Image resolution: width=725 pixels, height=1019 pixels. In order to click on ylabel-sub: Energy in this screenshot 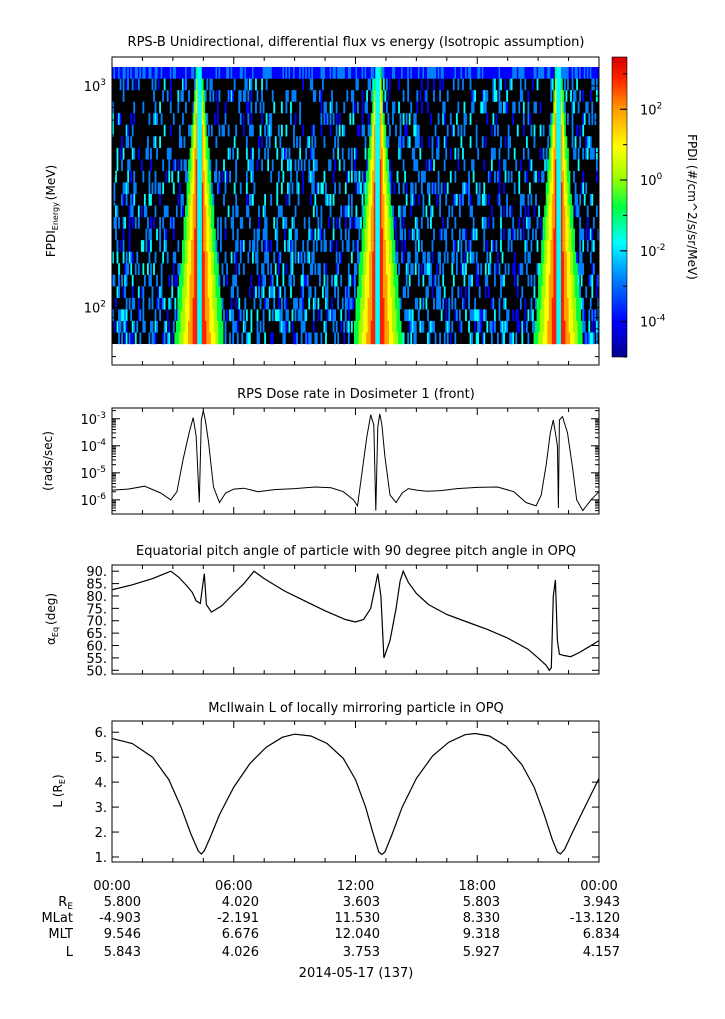, I will do `click(55, 216)`.